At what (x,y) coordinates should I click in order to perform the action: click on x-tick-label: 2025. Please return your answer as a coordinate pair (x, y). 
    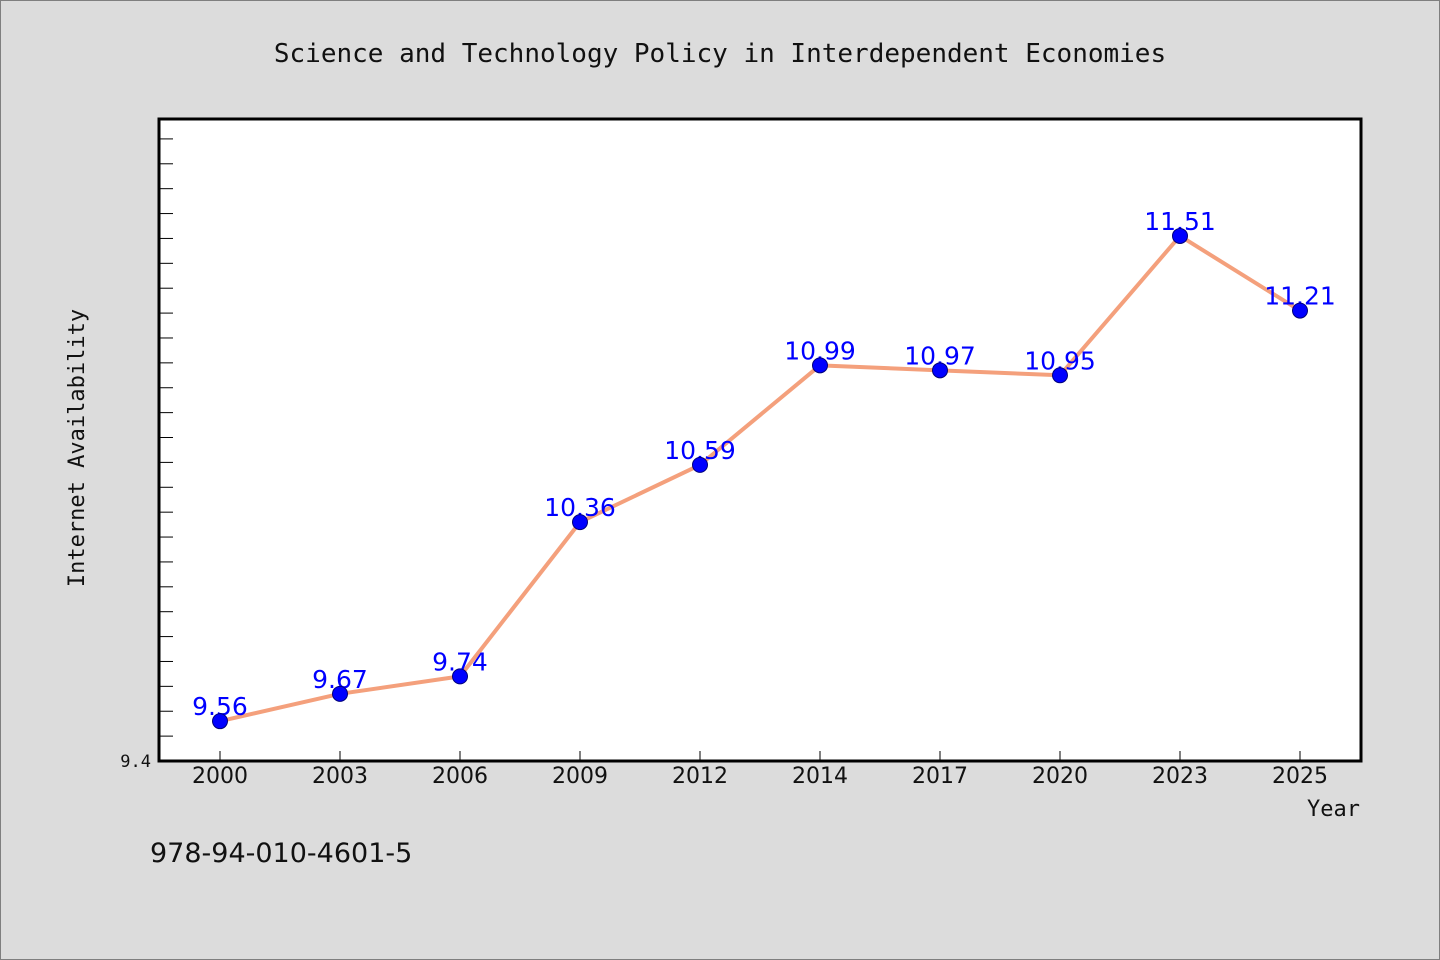
    Looking at the image, I should click on (1300, 776).